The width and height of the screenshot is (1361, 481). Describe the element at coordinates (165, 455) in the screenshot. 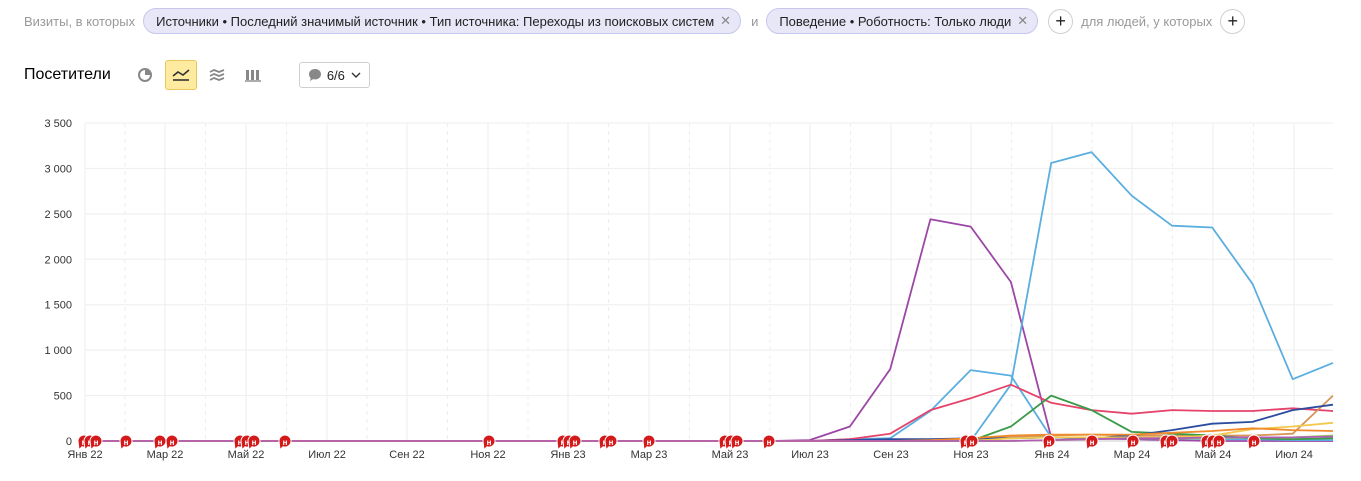

I see `x-tick-label: Мар 22` at that location.